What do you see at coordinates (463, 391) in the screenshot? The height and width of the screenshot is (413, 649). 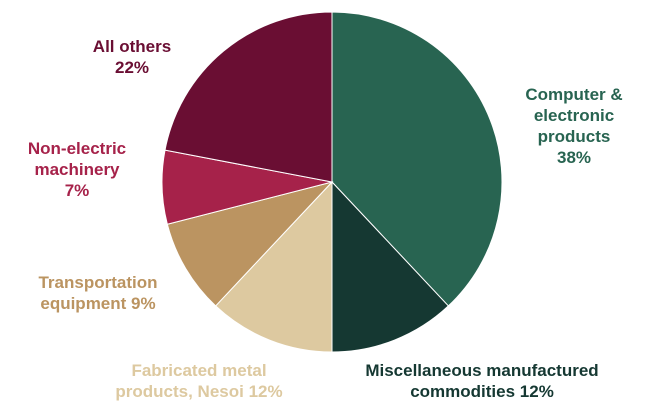 I see `label-line: commodities` at bounding box center [463, 391].